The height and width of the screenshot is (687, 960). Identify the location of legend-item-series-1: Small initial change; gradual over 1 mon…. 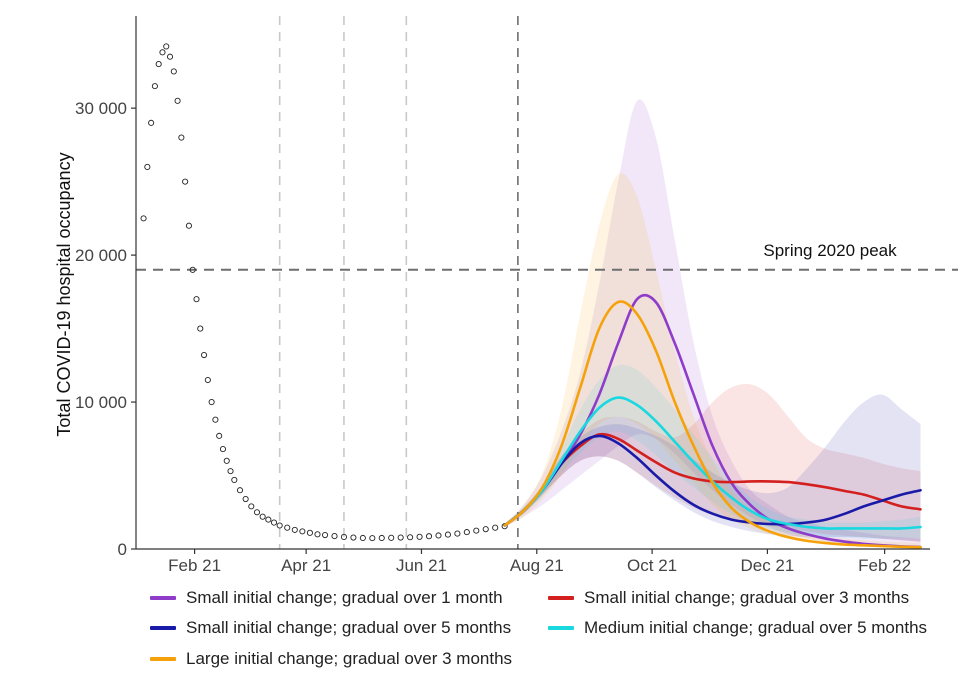
(326, 598).